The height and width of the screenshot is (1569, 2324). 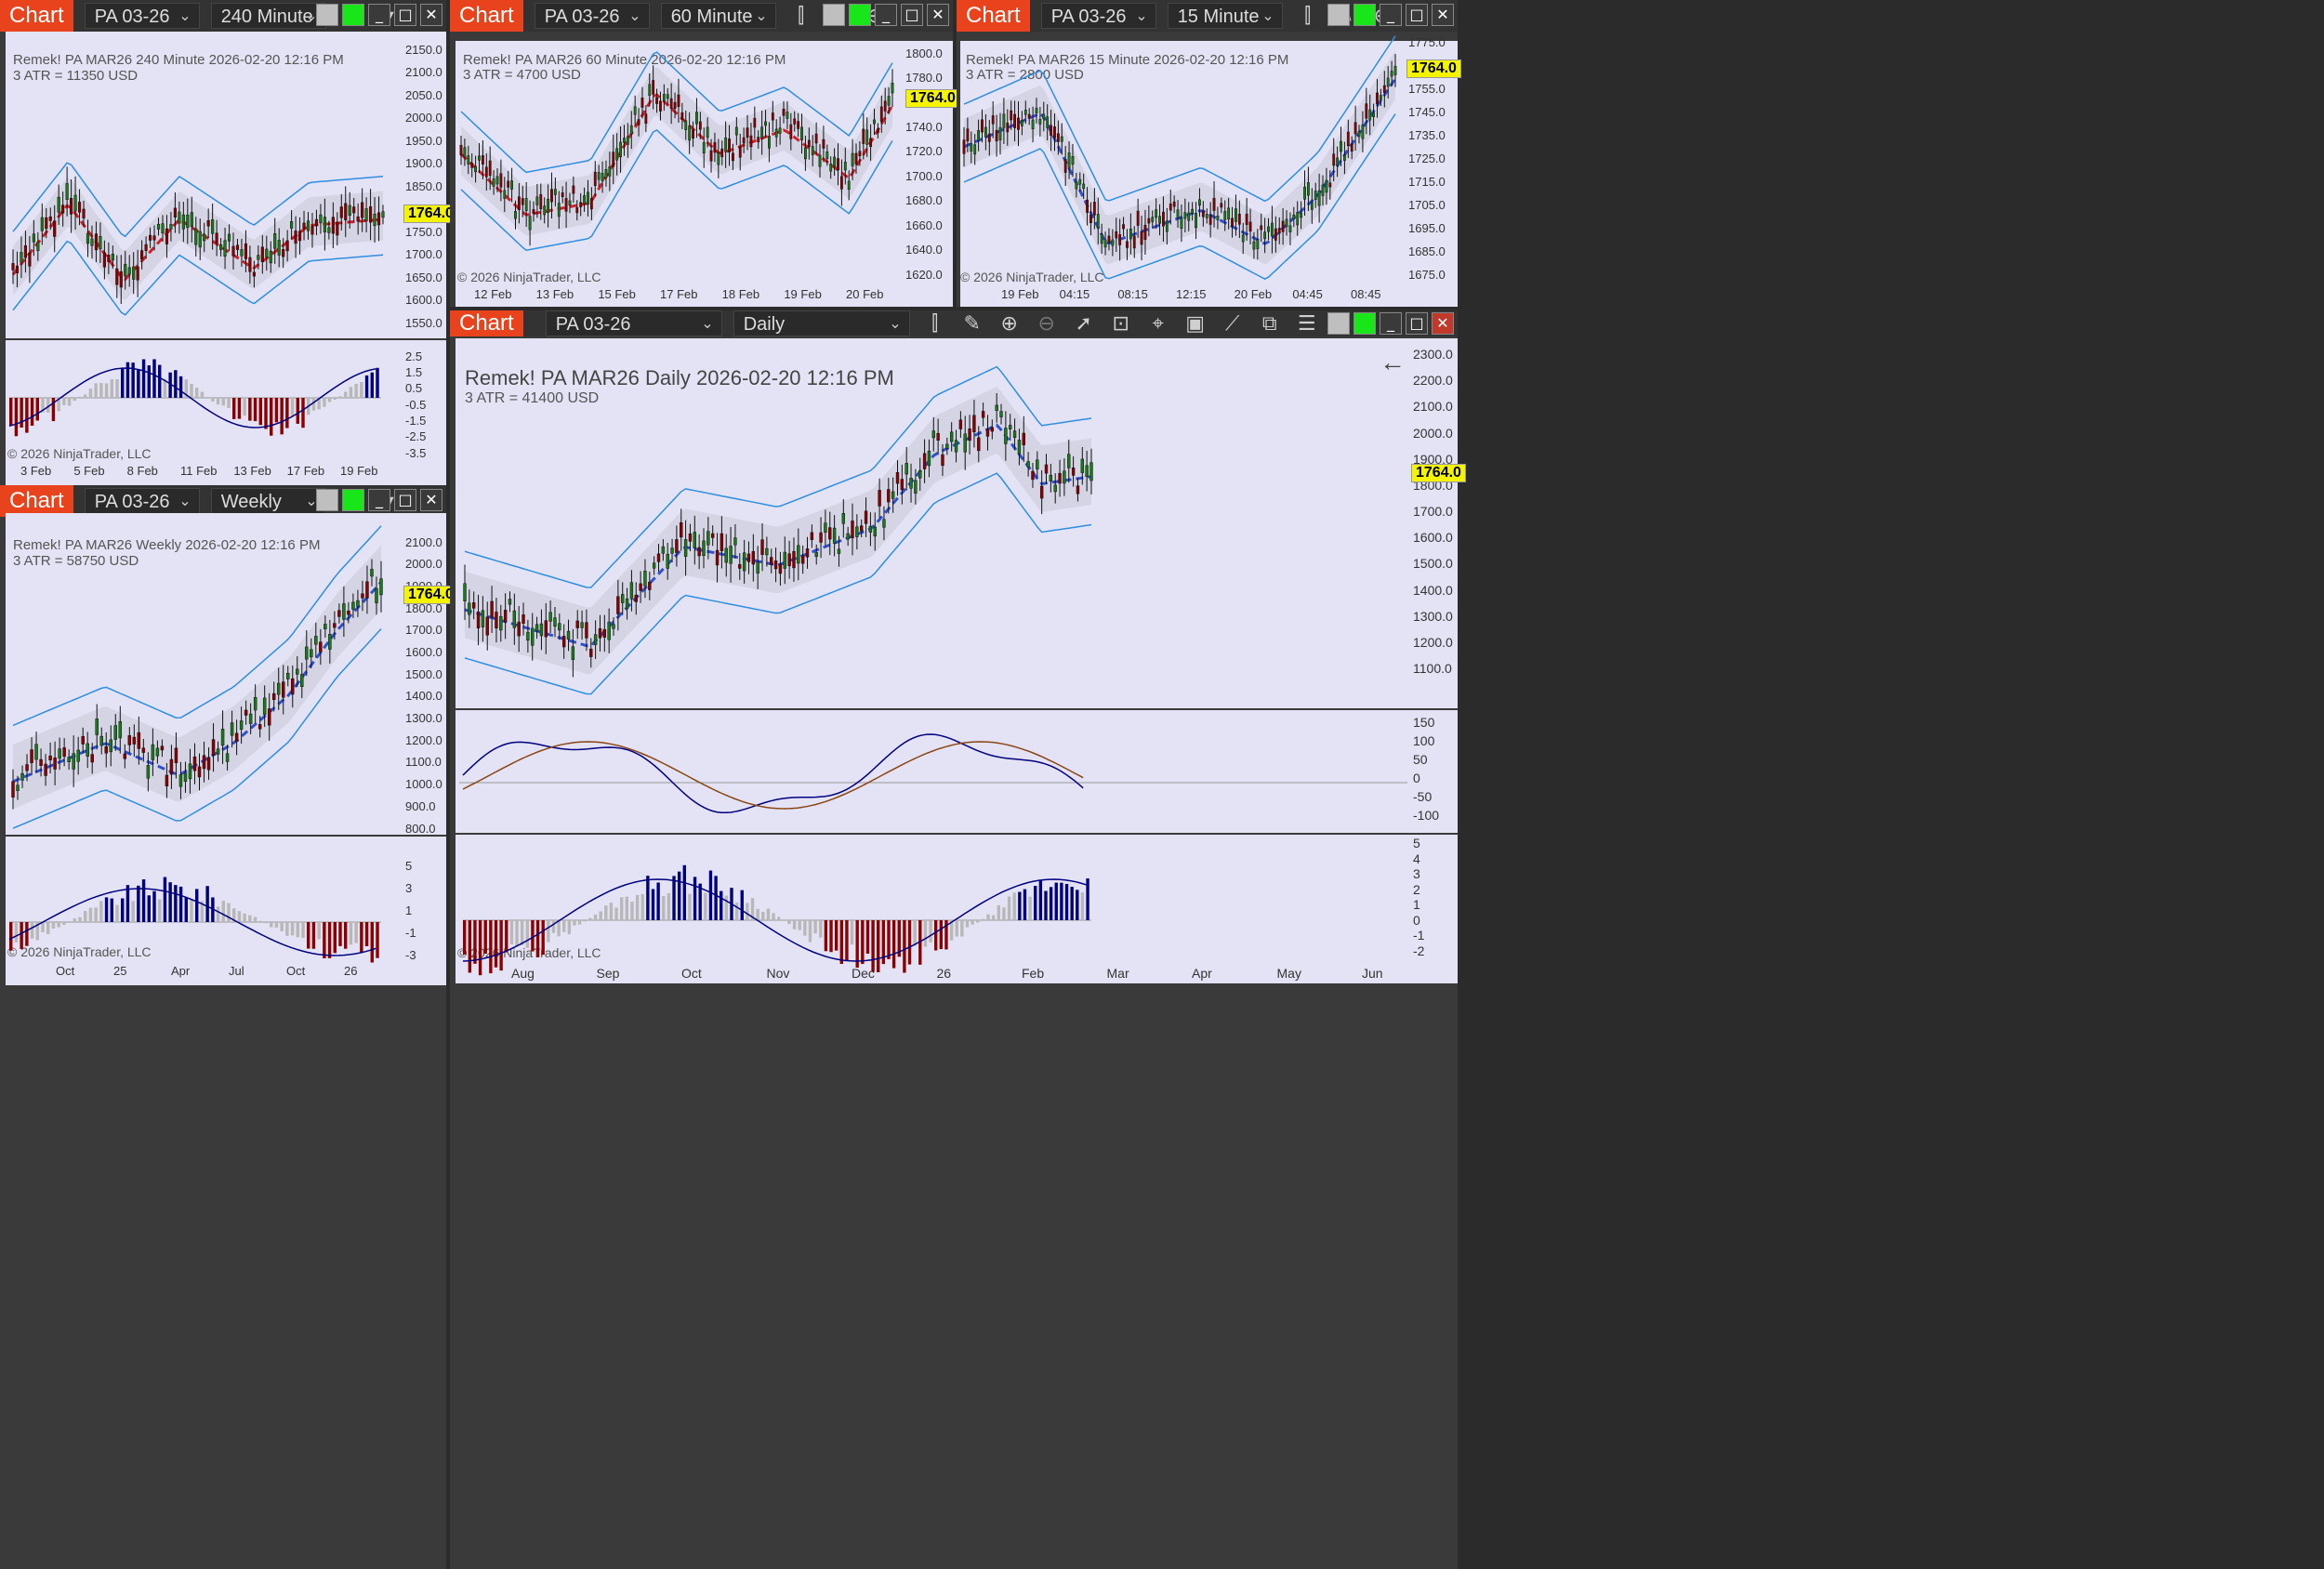 What do you see at coordinates (1120, 323) in the screenshot?
I see `data-box-icon: ⊡` at bounding box center [1120, 323].